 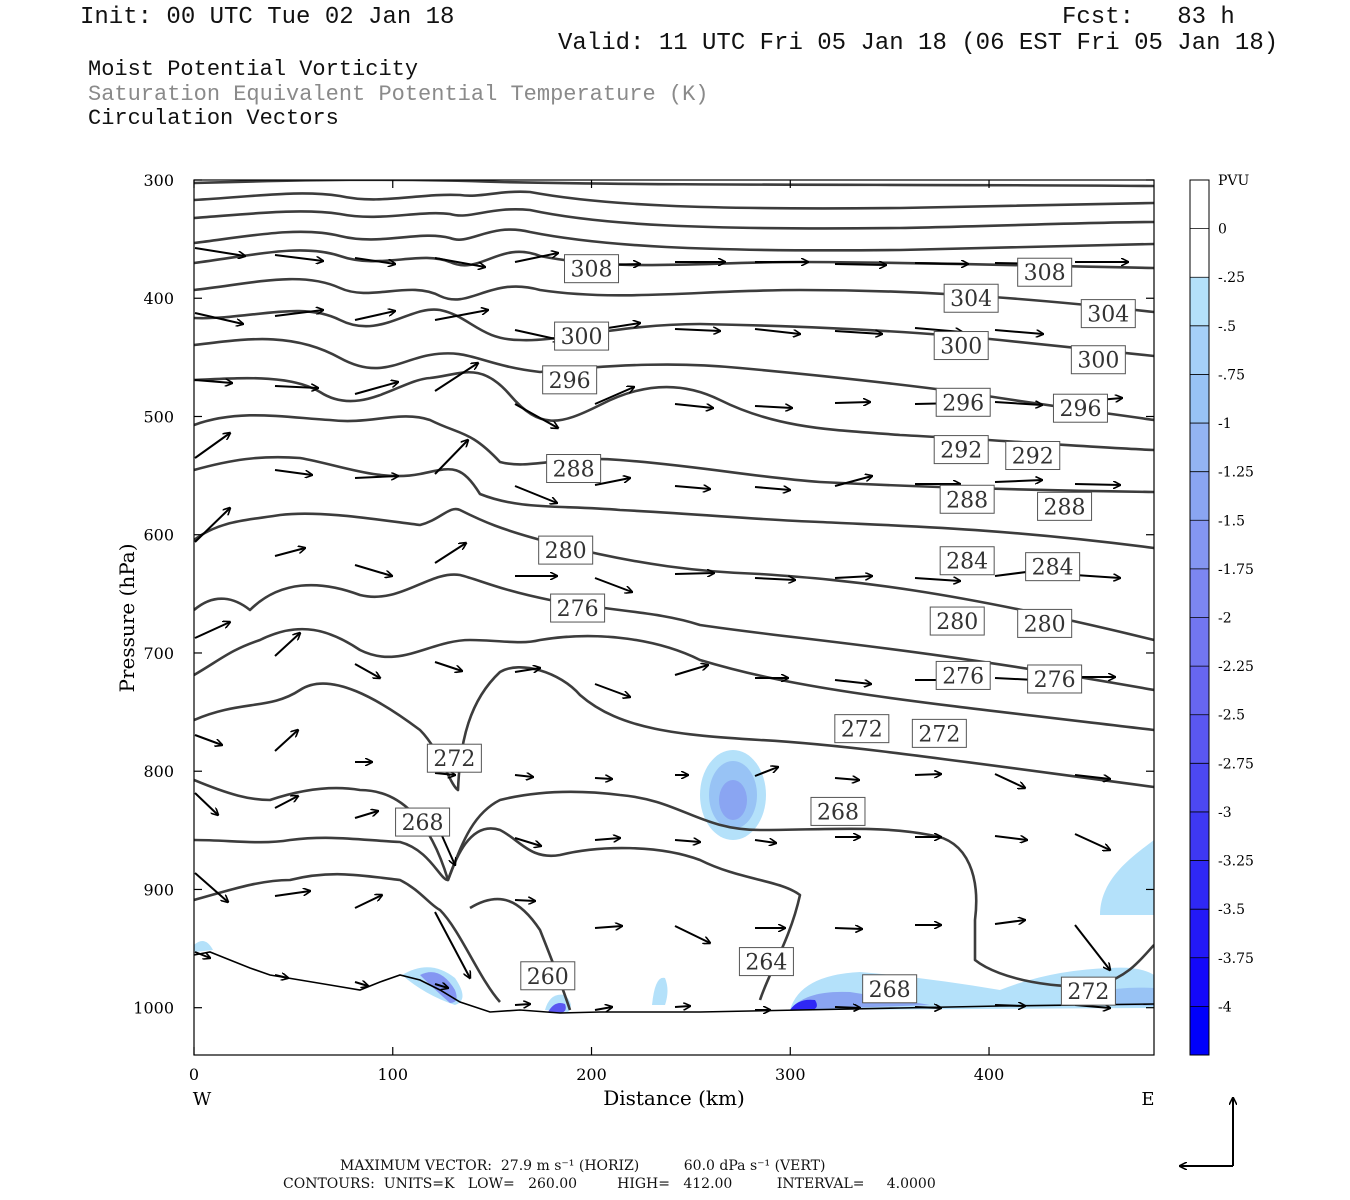 I want to click on x-tick-label: 300, so click(x=790, y=1074).